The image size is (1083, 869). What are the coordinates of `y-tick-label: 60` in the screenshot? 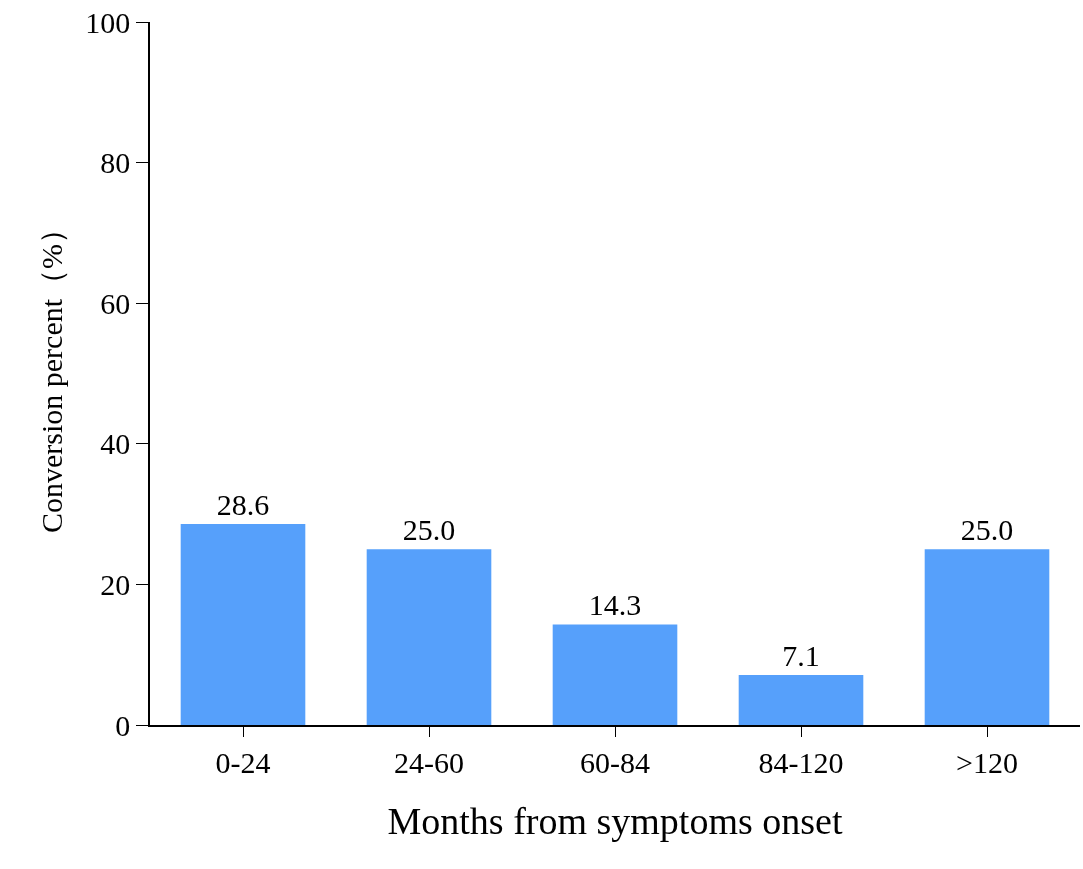 It's located at (115, 303).